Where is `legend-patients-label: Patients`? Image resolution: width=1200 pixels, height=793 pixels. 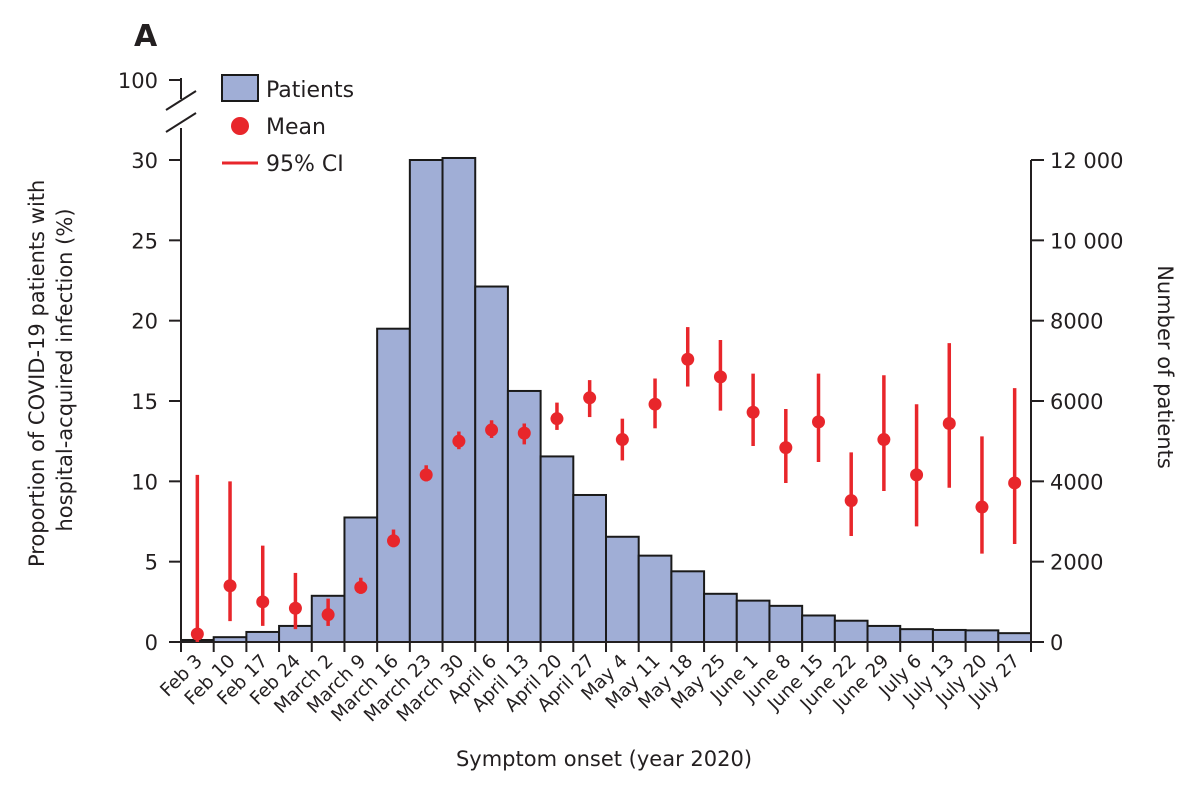
legend-patients-label: Patients is located at coordinates (310, 90).